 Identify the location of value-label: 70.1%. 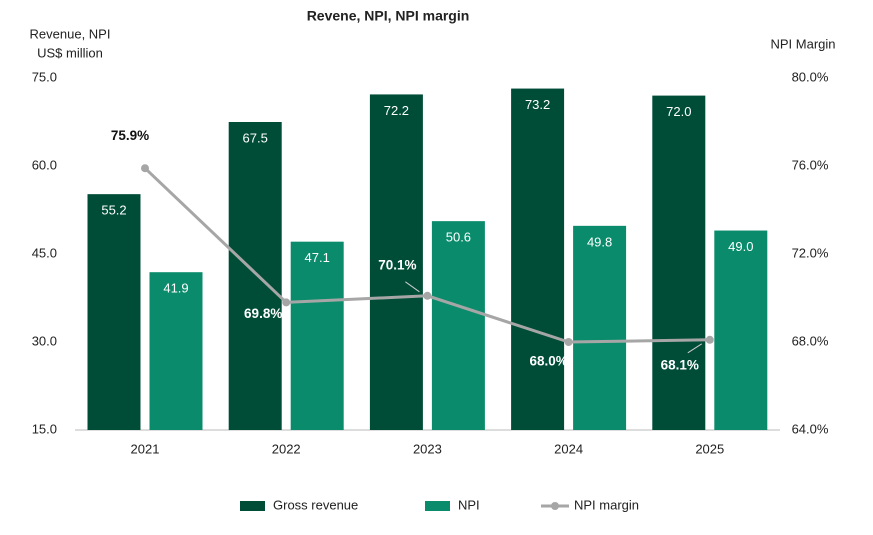
(397, 264).